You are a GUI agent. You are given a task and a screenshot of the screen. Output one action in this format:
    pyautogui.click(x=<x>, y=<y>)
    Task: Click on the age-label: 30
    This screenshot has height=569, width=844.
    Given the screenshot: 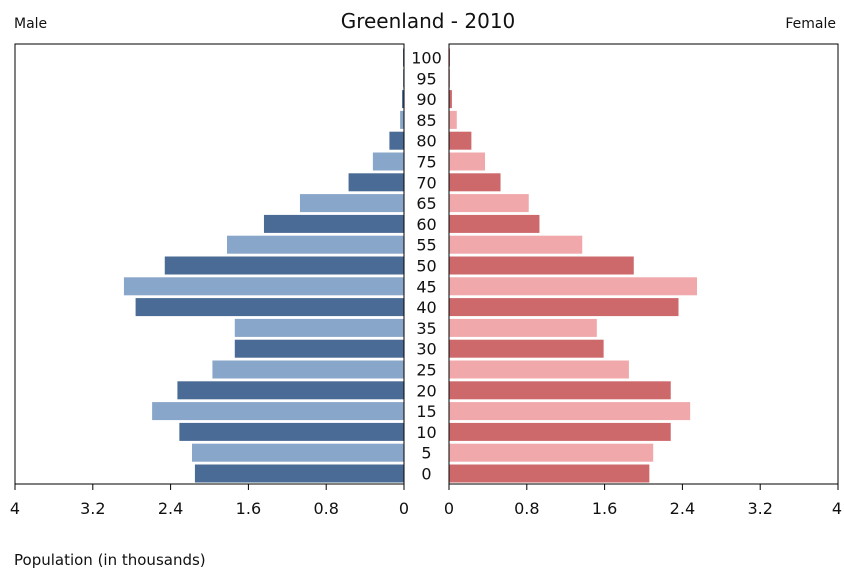 What is the action you would take?
    pyautogui.click(x=426, y=349)
    